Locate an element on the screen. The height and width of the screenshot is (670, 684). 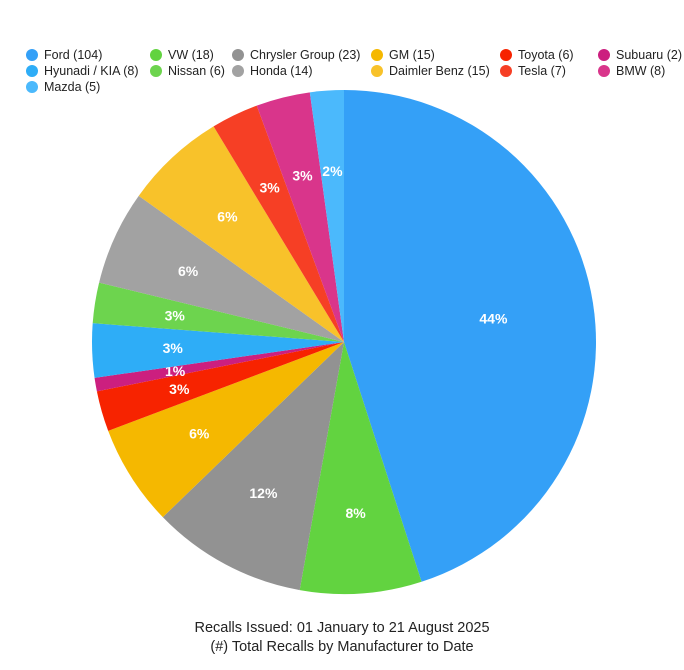
legend-label: Toyota (6) is located at coordinates (546, 55).